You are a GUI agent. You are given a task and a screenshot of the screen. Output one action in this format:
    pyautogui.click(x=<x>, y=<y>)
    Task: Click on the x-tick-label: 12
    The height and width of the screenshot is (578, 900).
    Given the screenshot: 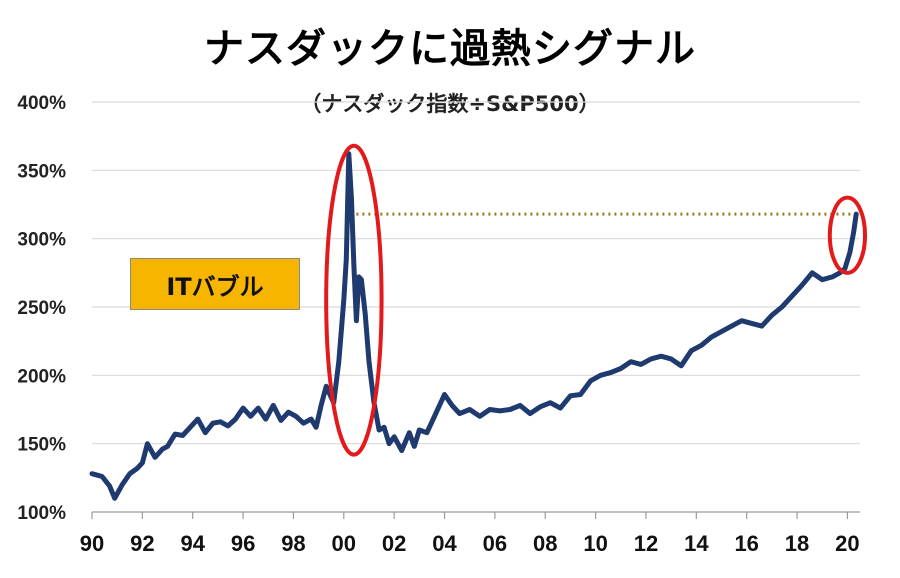 What is the action you would take?
    pyautogui.click(x=646, y=543)
    